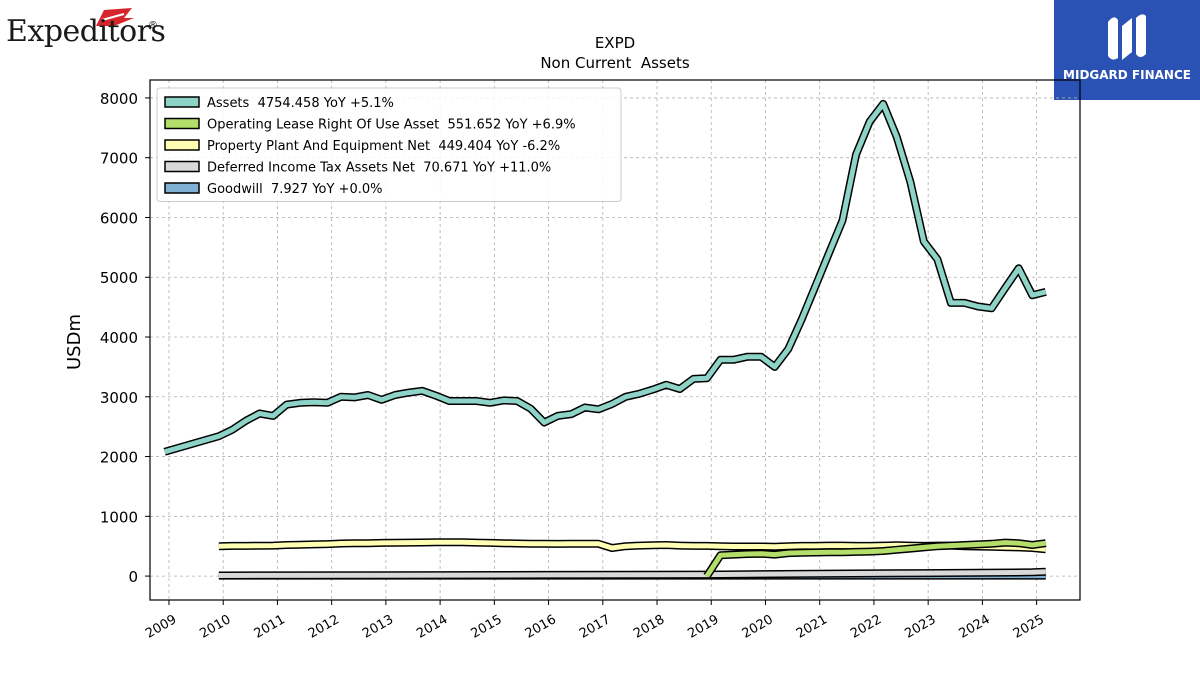  I want to click on x-tick-label: 2020, so click(758, 627).